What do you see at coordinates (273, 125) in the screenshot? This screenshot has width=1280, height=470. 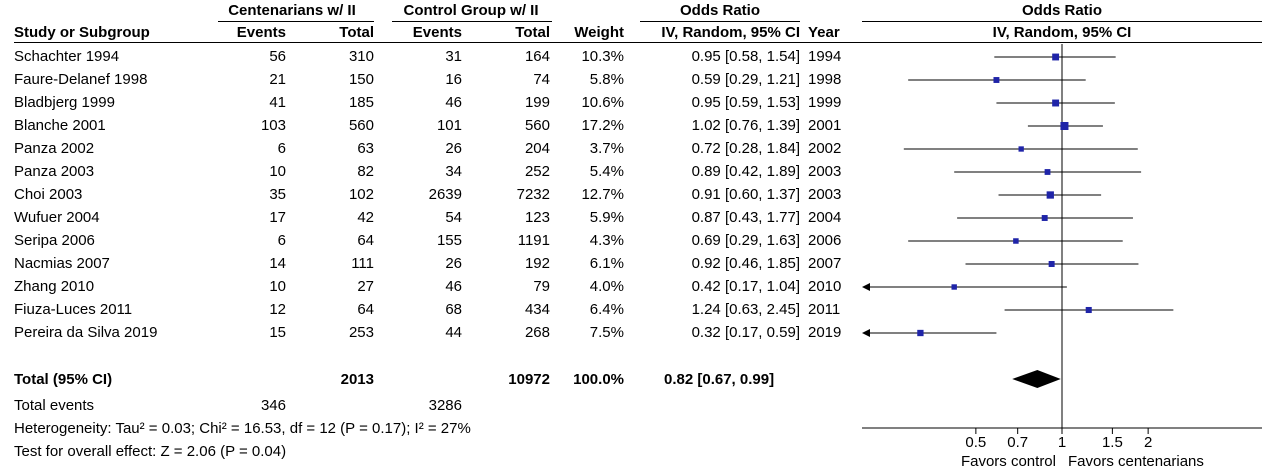 I see `events1-cell: 103` at bounding box center [273, 125].